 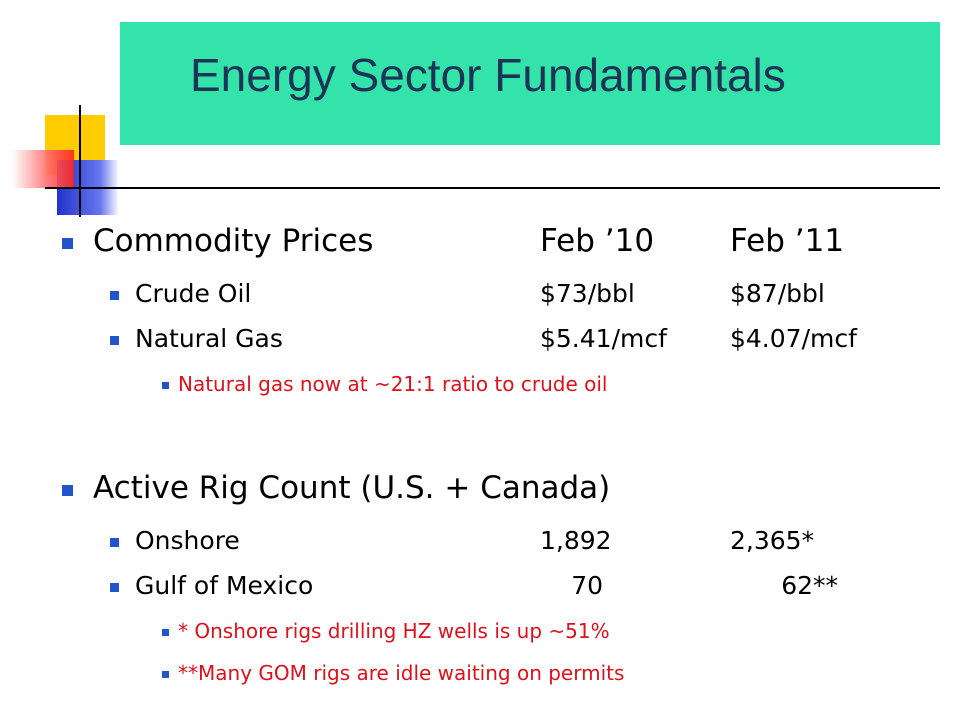 I want to click on item-label: Gulf of Mexico, so click(x=224, y=585).